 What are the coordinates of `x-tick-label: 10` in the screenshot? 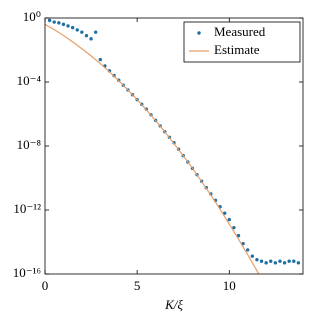 It's located at (229, 285).